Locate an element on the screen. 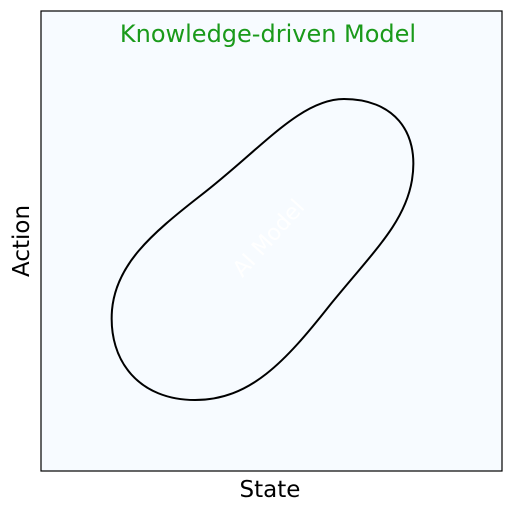  x-axis-label: State is located at coordinates (270, 490).